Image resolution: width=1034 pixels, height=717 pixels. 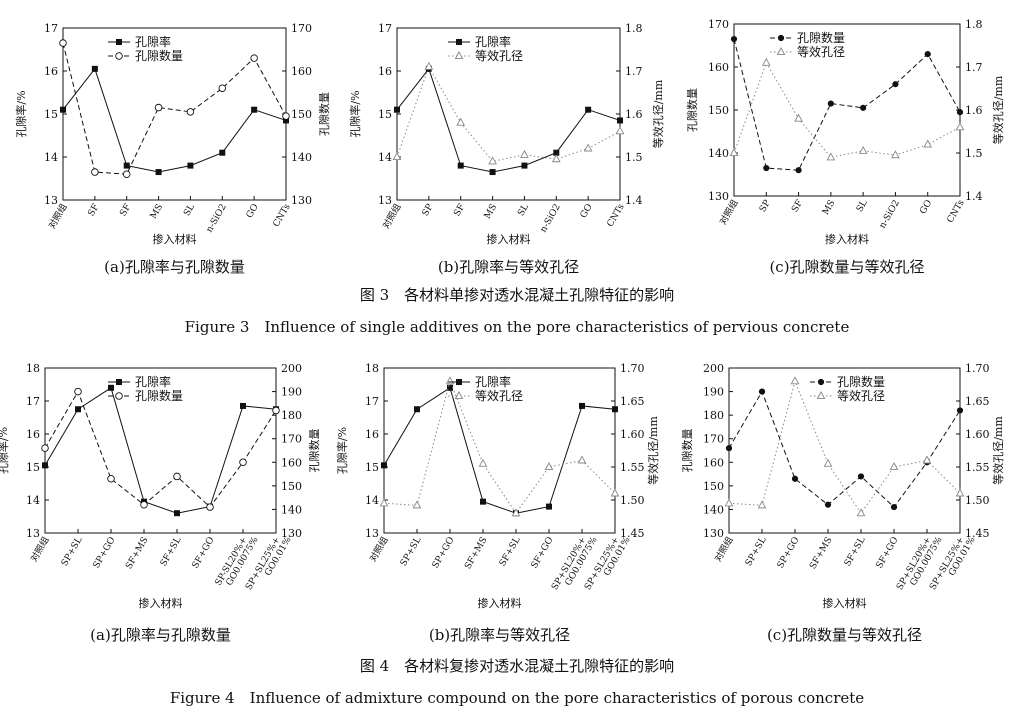 I want to click on plot-frame, so click(x=499, y=450).